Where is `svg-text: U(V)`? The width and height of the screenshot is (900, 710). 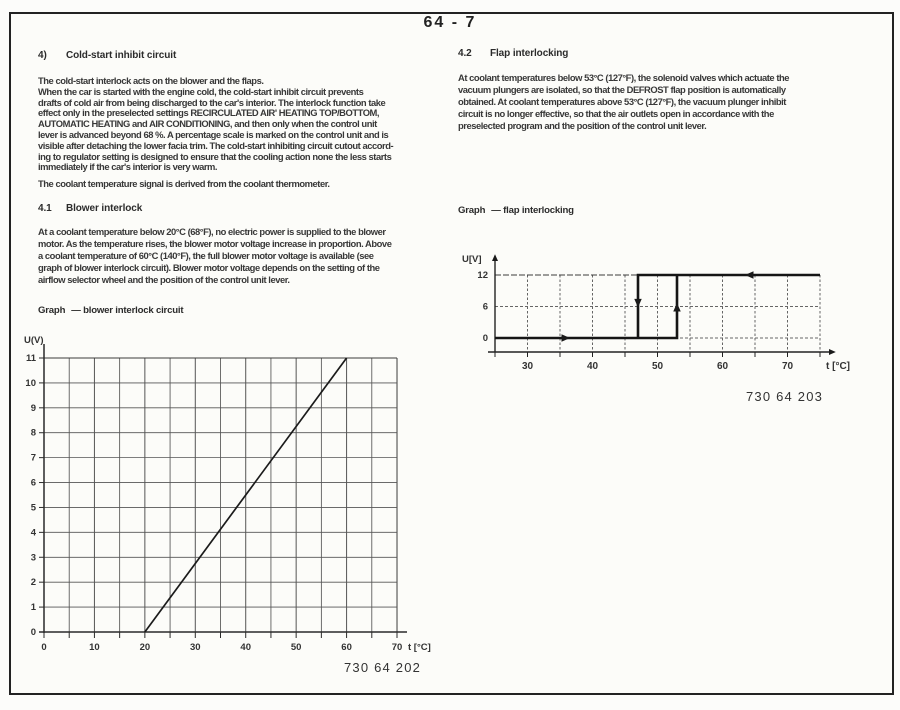
svg-text: U(V) is located at coordinates (34, 340).